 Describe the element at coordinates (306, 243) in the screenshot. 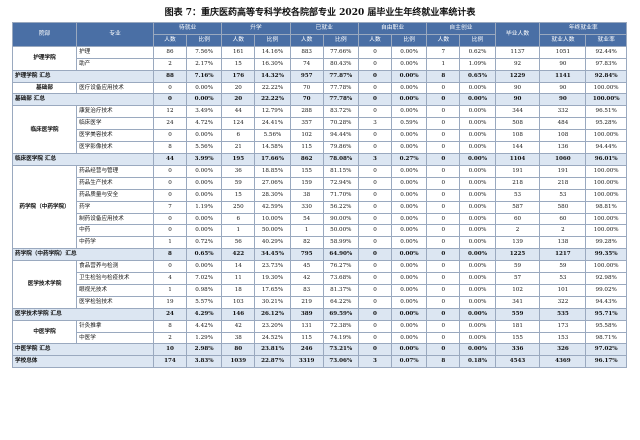

I see `value-cell: 82` at that location.